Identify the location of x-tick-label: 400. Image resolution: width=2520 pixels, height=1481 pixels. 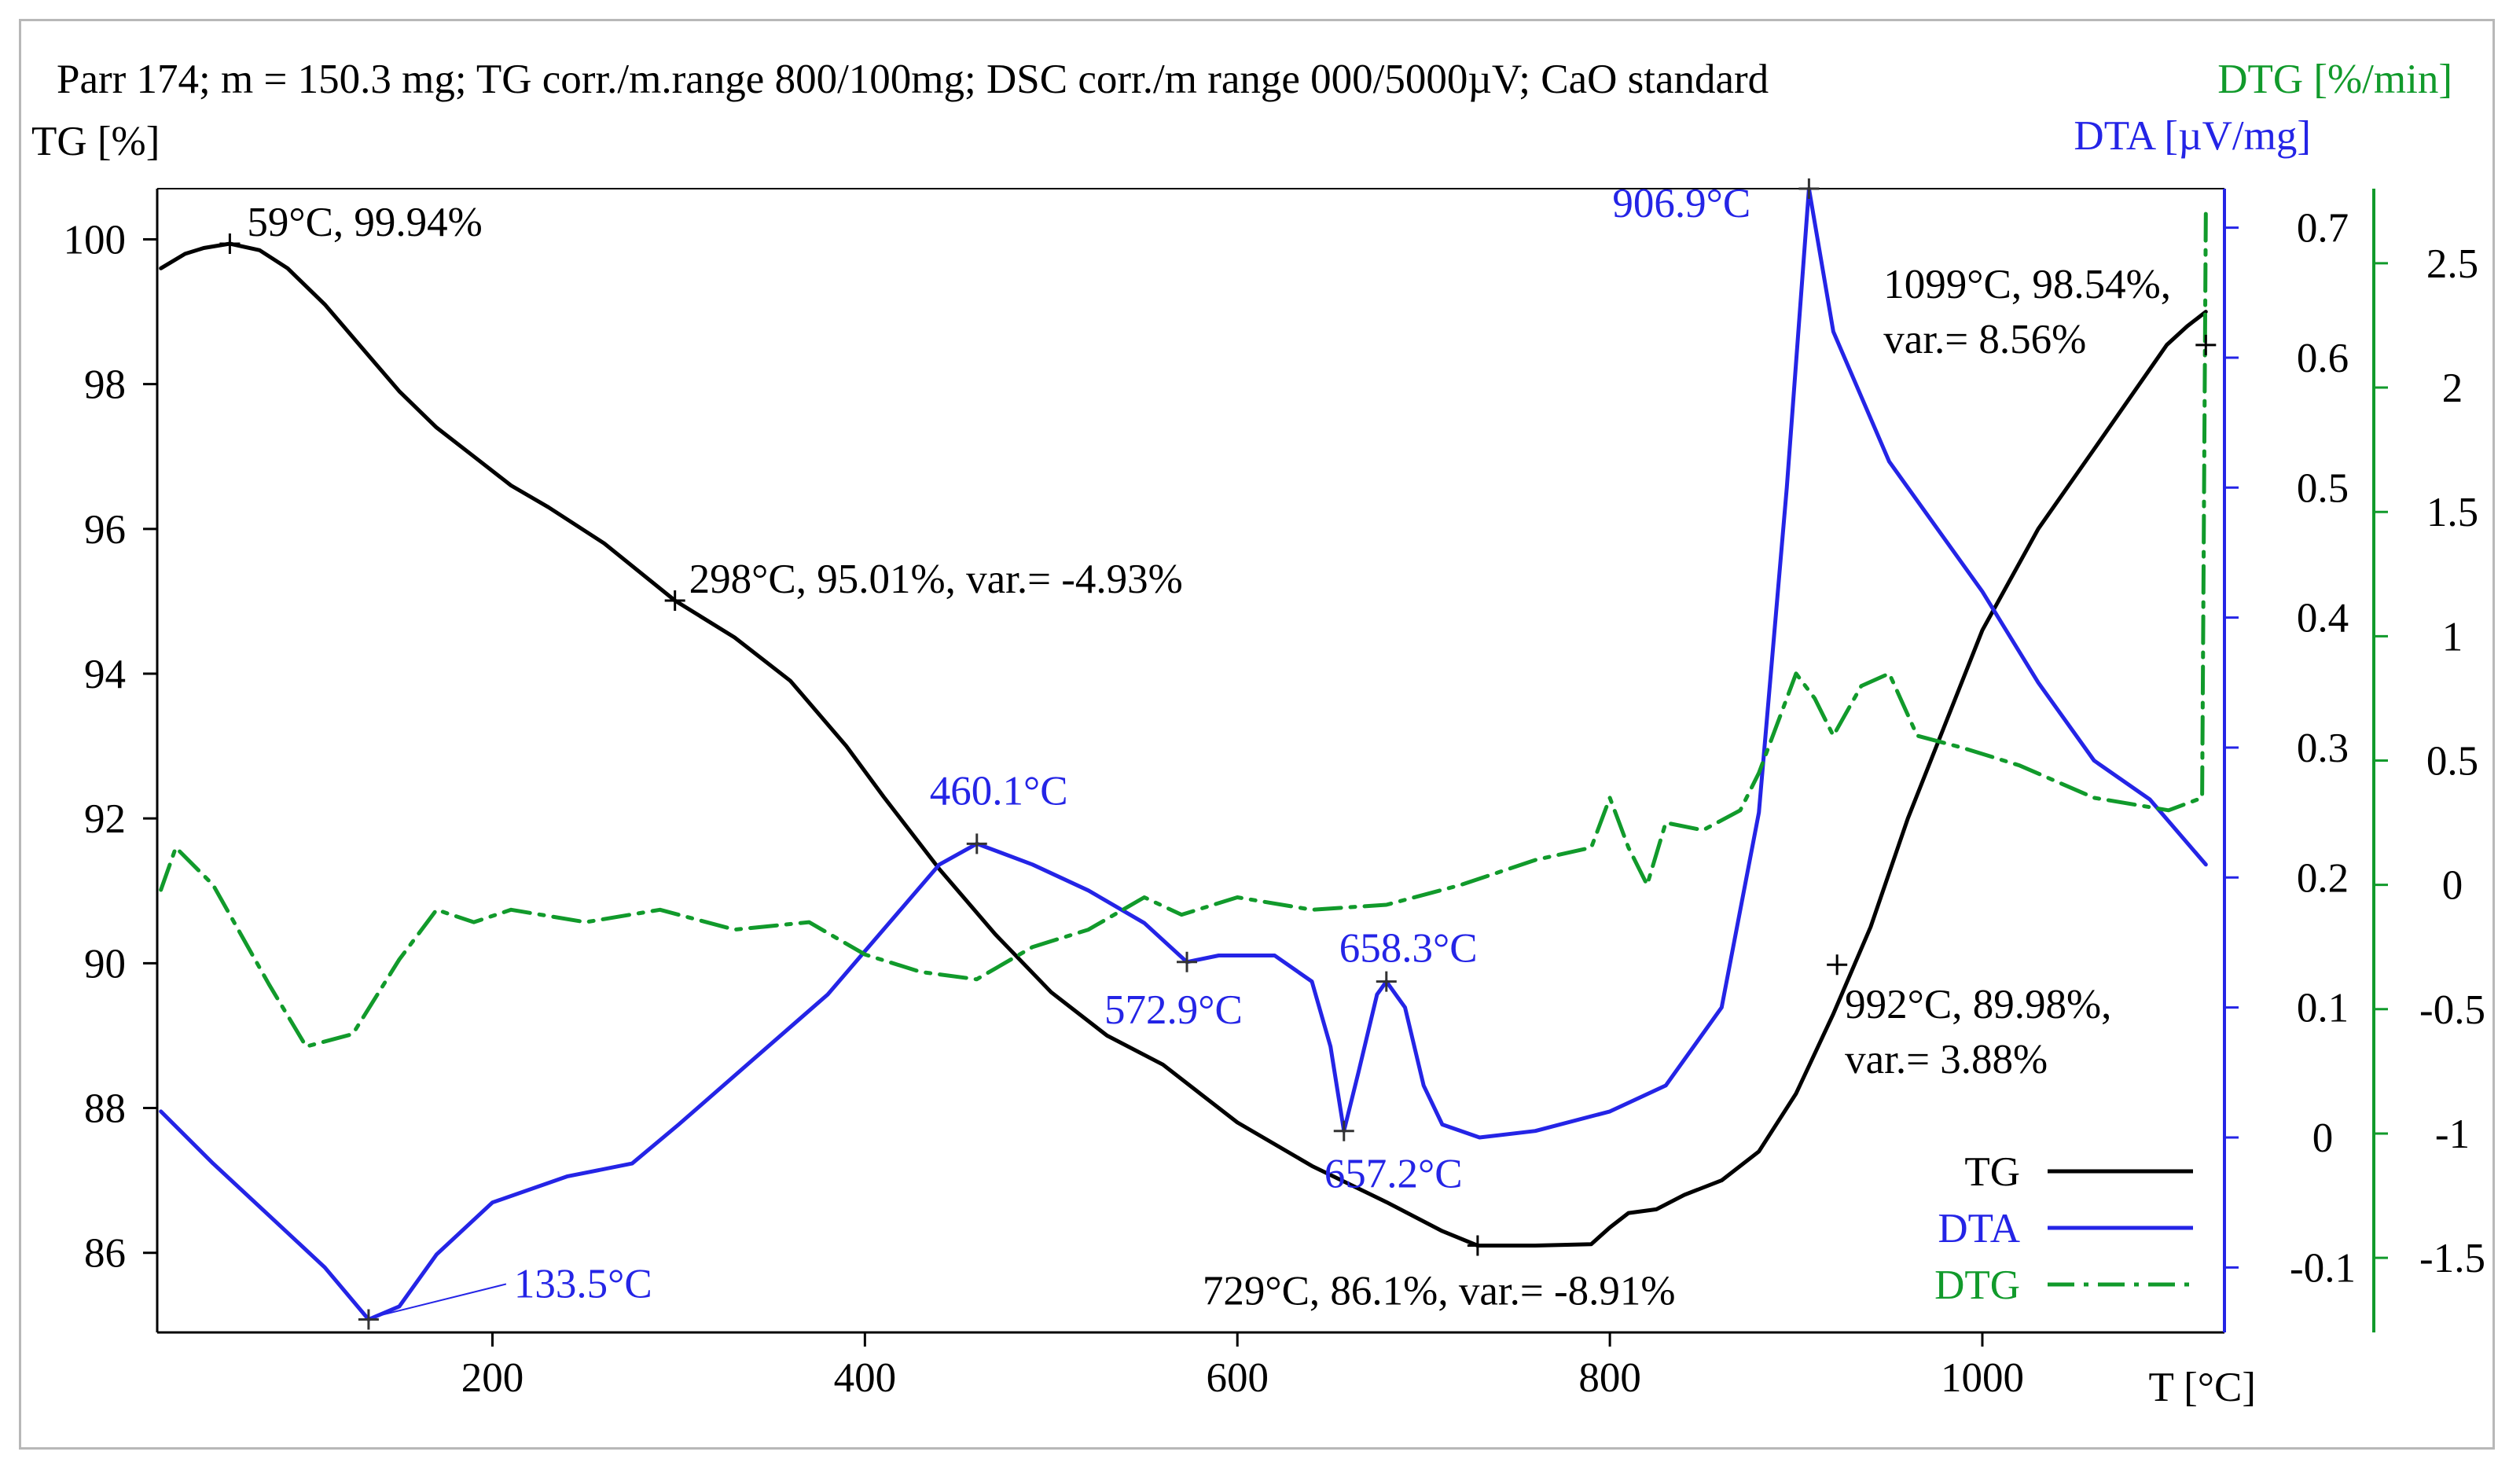
(865, 1378).